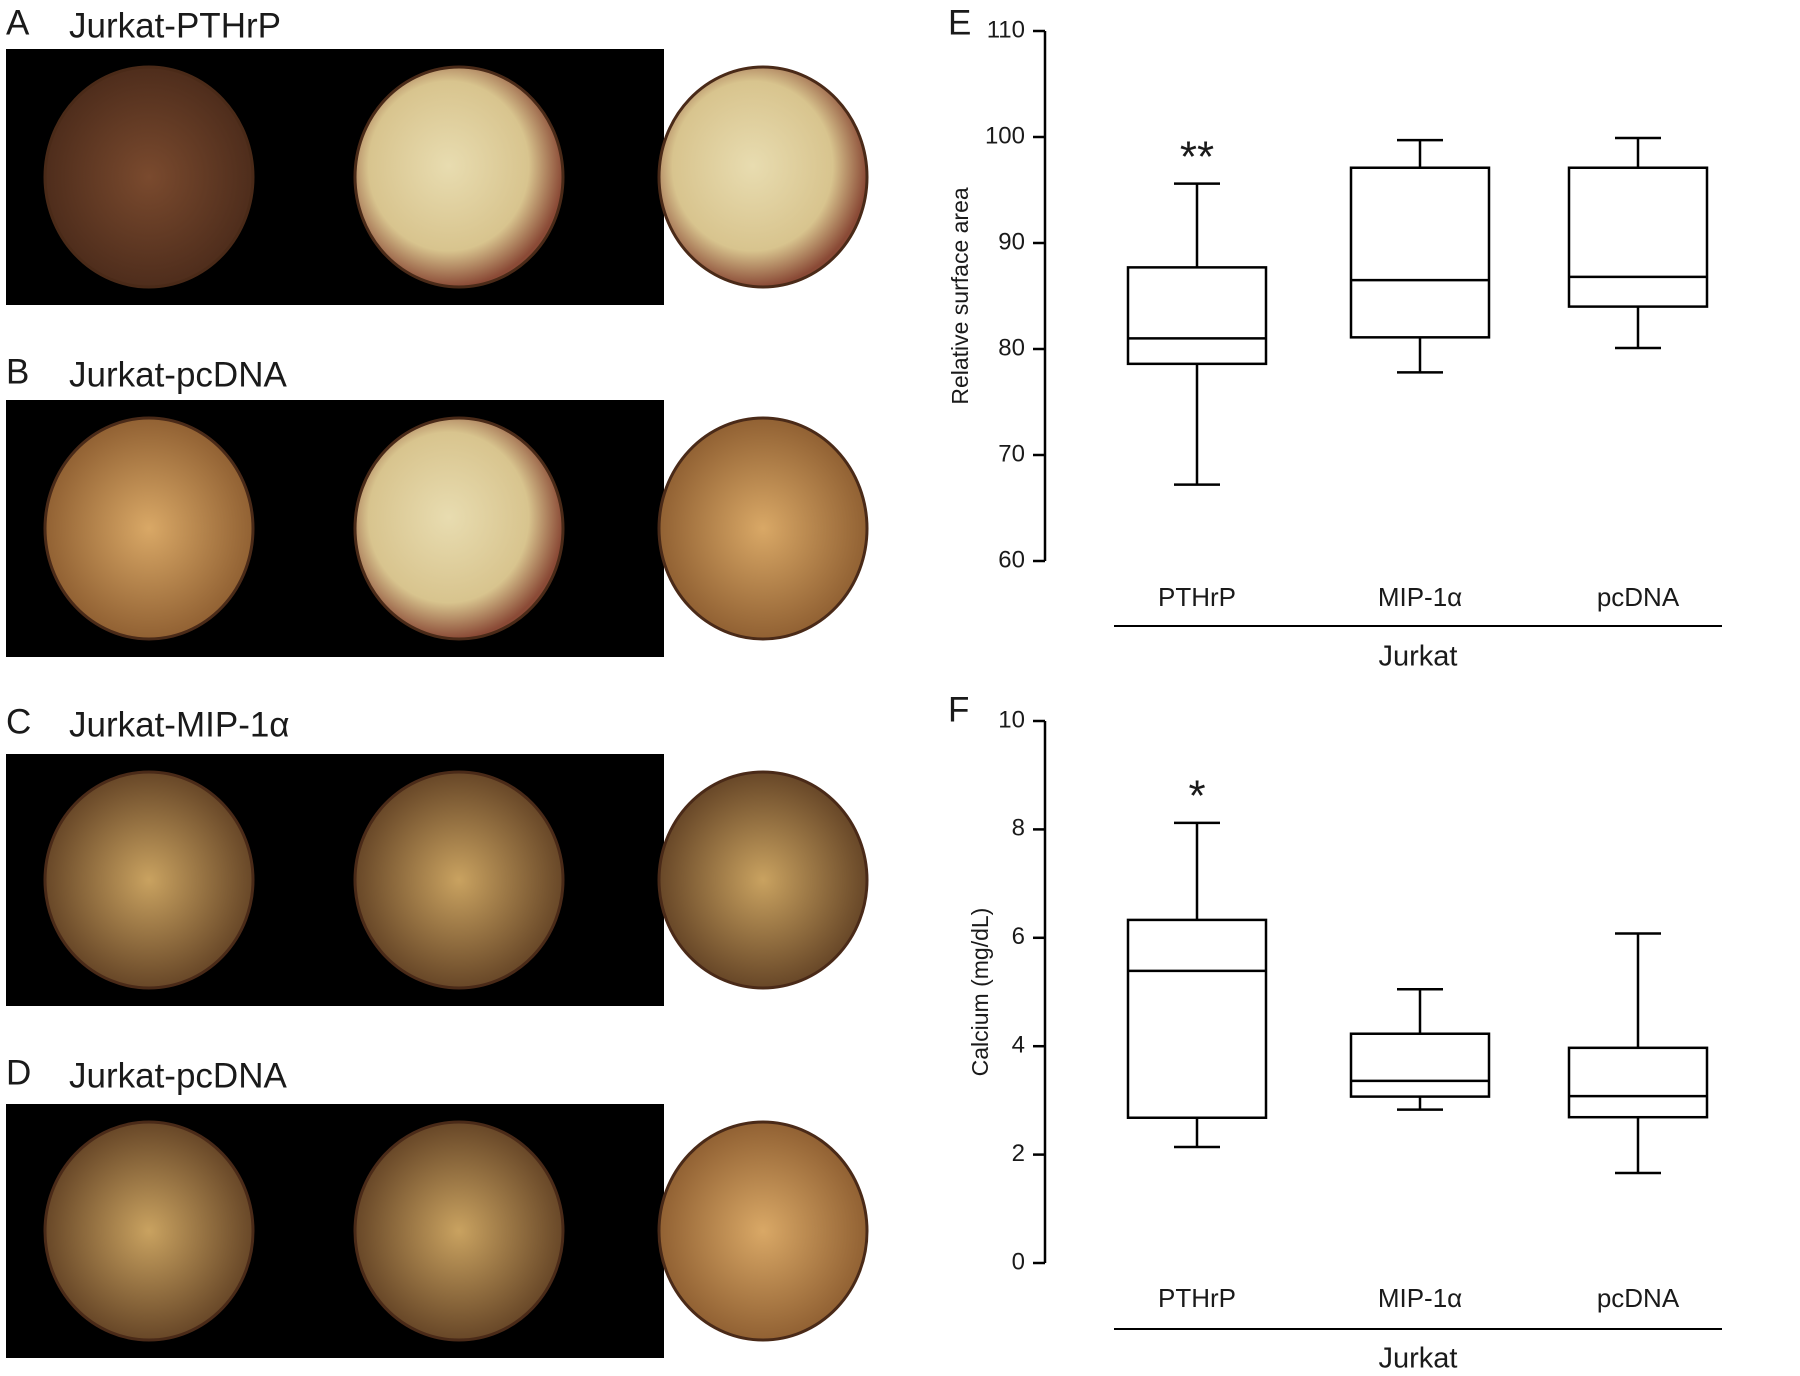 This screenshot has height=1376, width=1800. Describe the element at coordinates (1011, 719) in the screenshot. I see `y-tick-label: 10` at that location.